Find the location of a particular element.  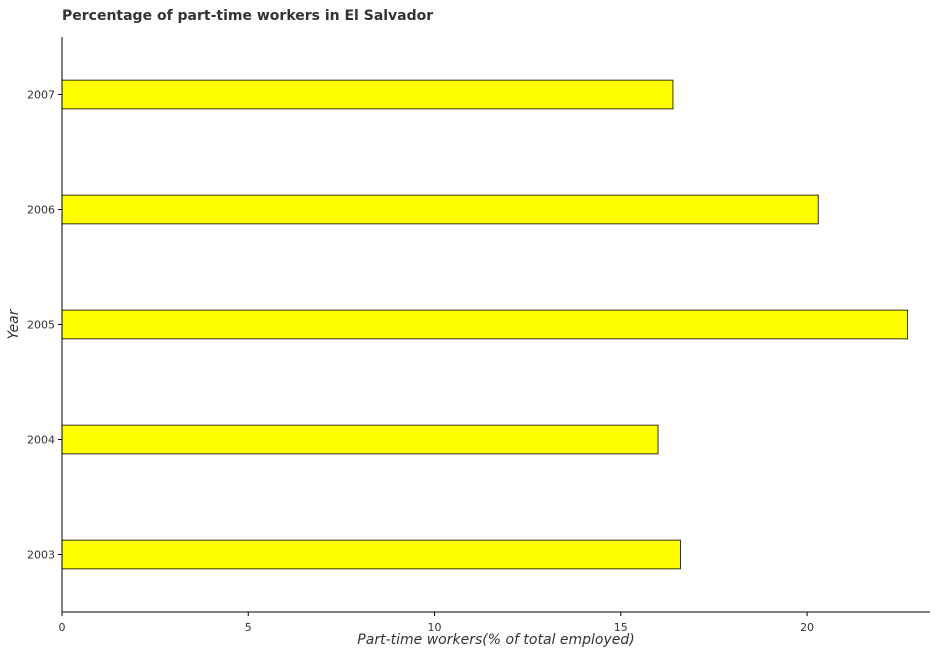

x-tick-label-5: 5 is located at coordinates (248, 627).